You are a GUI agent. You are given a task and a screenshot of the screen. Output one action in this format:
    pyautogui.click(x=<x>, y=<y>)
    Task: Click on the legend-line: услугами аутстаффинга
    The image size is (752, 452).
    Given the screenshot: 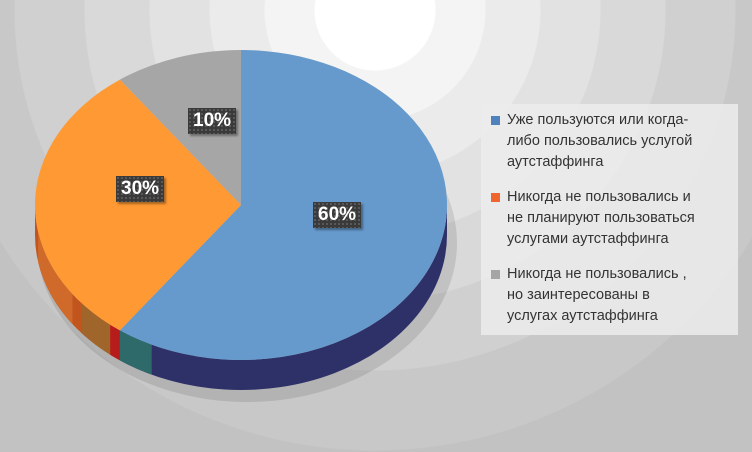 What is the action you would take?
    pyautogui.click(x=588, y=239)
    